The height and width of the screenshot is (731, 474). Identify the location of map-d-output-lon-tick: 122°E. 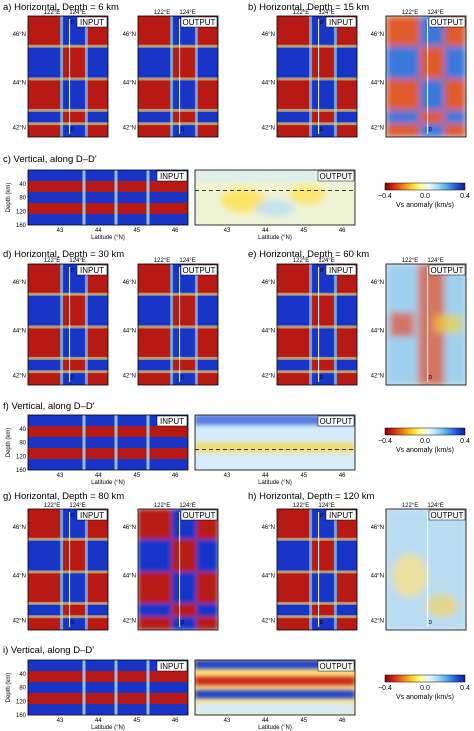
(162, 261).